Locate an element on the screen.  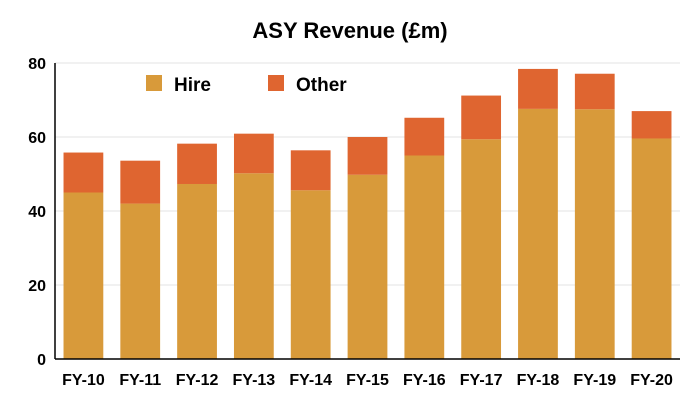
y-tick-label: 60 is located at coordinates (37, 138).